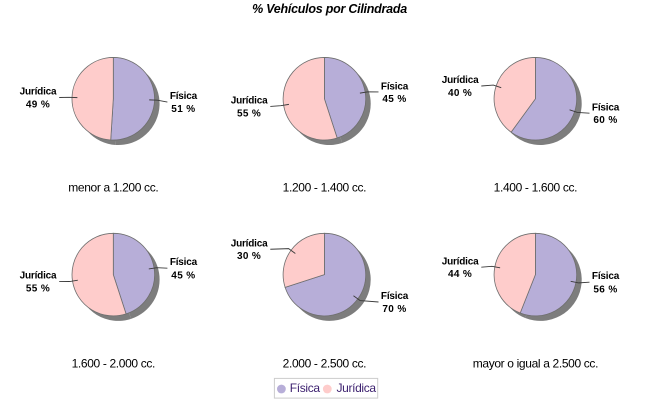 The image size is (650, 405). What do you see at coordinates (535, 188) in the screenshot?
I see `svg-text: 1.400 - 1.600 cc.` at bounding box center [535, 188].